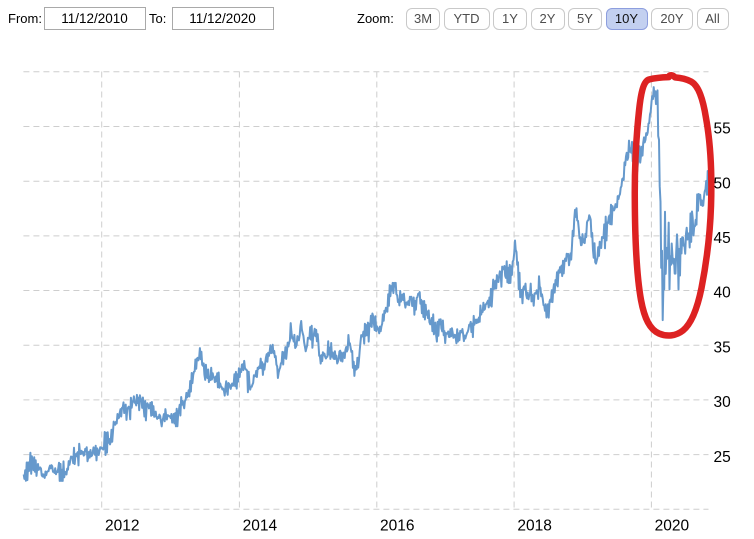 This screenshot has height=539, width=754. I want to click on svg-text: 2020, so click(672, 526).